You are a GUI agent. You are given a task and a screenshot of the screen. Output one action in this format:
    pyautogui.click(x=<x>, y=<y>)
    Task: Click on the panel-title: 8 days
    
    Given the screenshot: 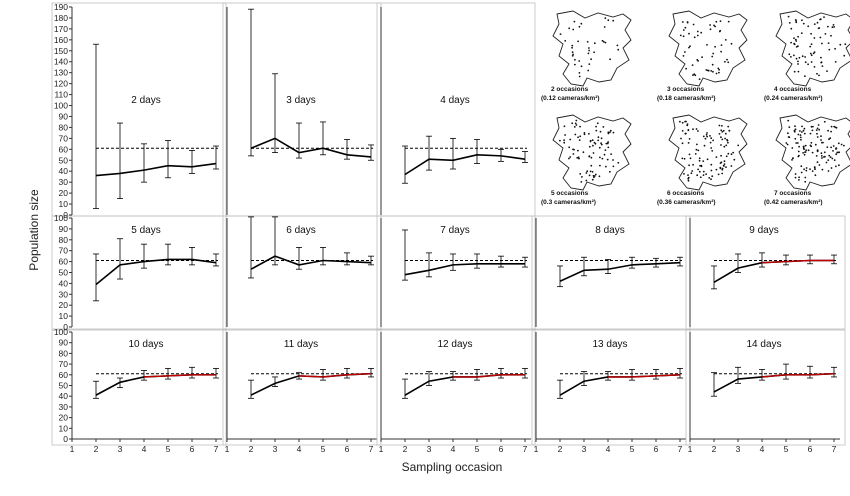 What is the action you would take?
    pyautogui.click(x=609, y=230)
    